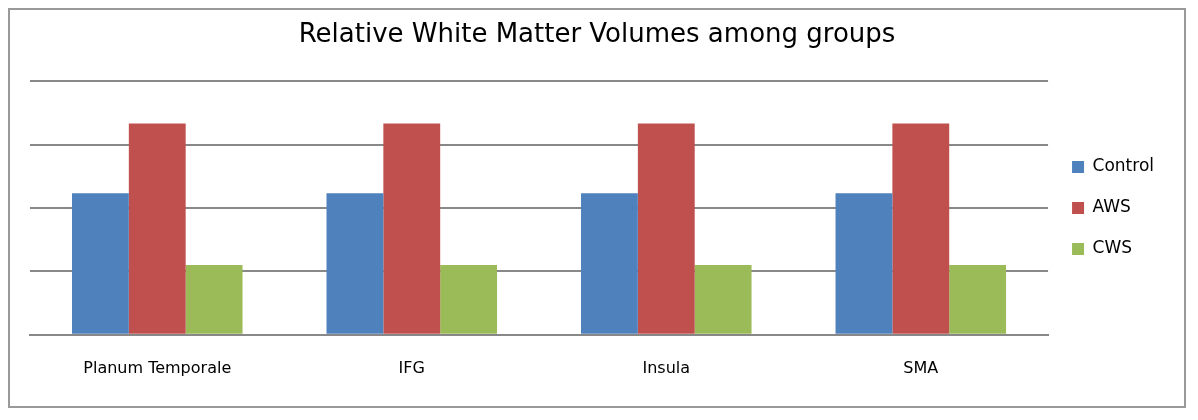 Image resolution: width=1198 pixels, height=420 pixels. Describe the element at coordinates (411, 367) in the screenshot. I see `x-tick-label: IFG` at that location.